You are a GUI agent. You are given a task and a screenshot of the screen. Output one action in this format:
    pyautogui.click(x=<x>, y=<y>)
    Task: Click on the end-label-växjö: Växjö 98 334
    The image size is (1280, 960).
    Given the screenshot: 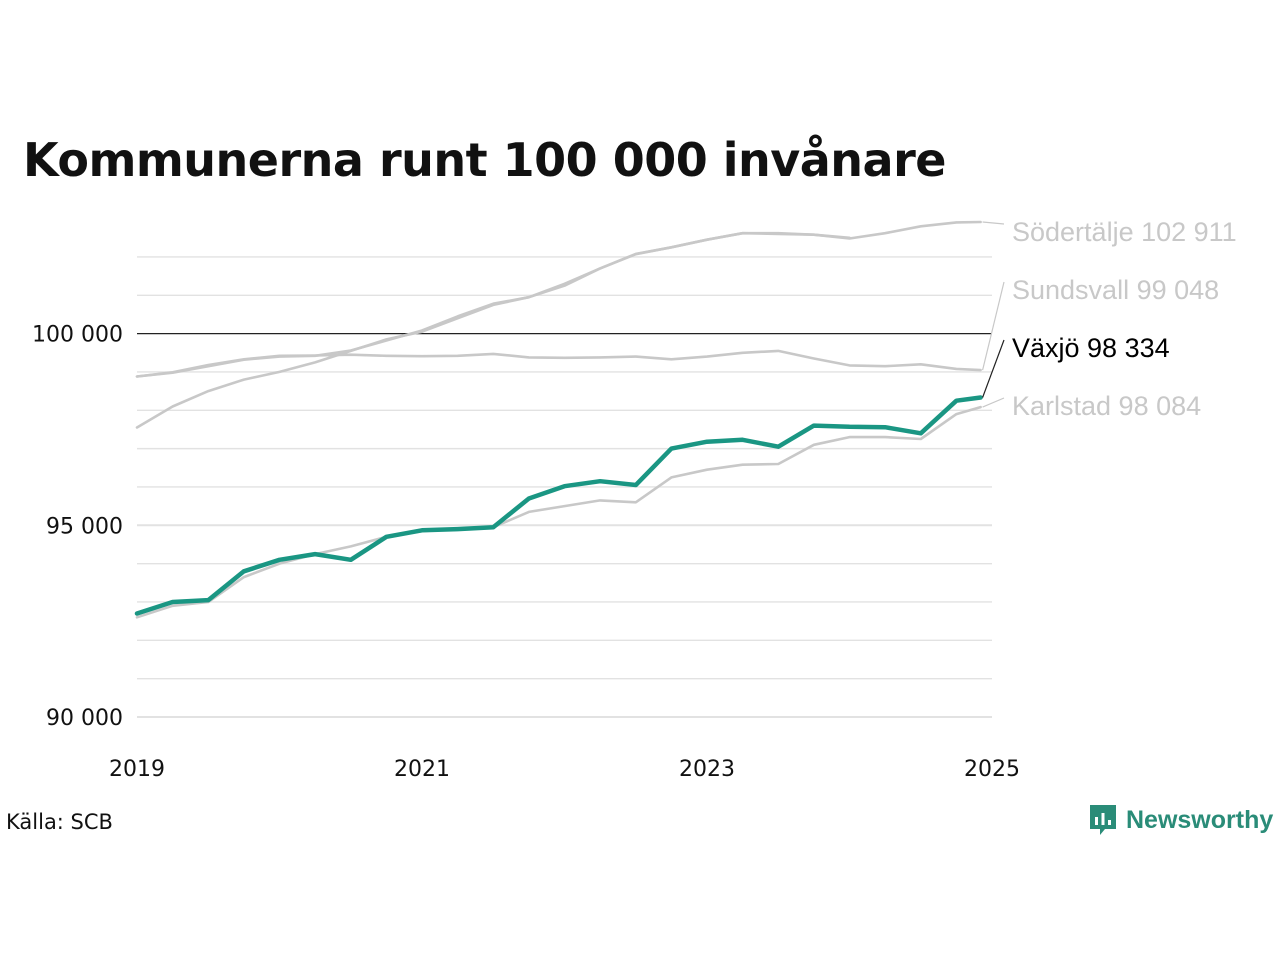 What is the action you would take?
    pyautogui.click(x=1091, y=348)
    